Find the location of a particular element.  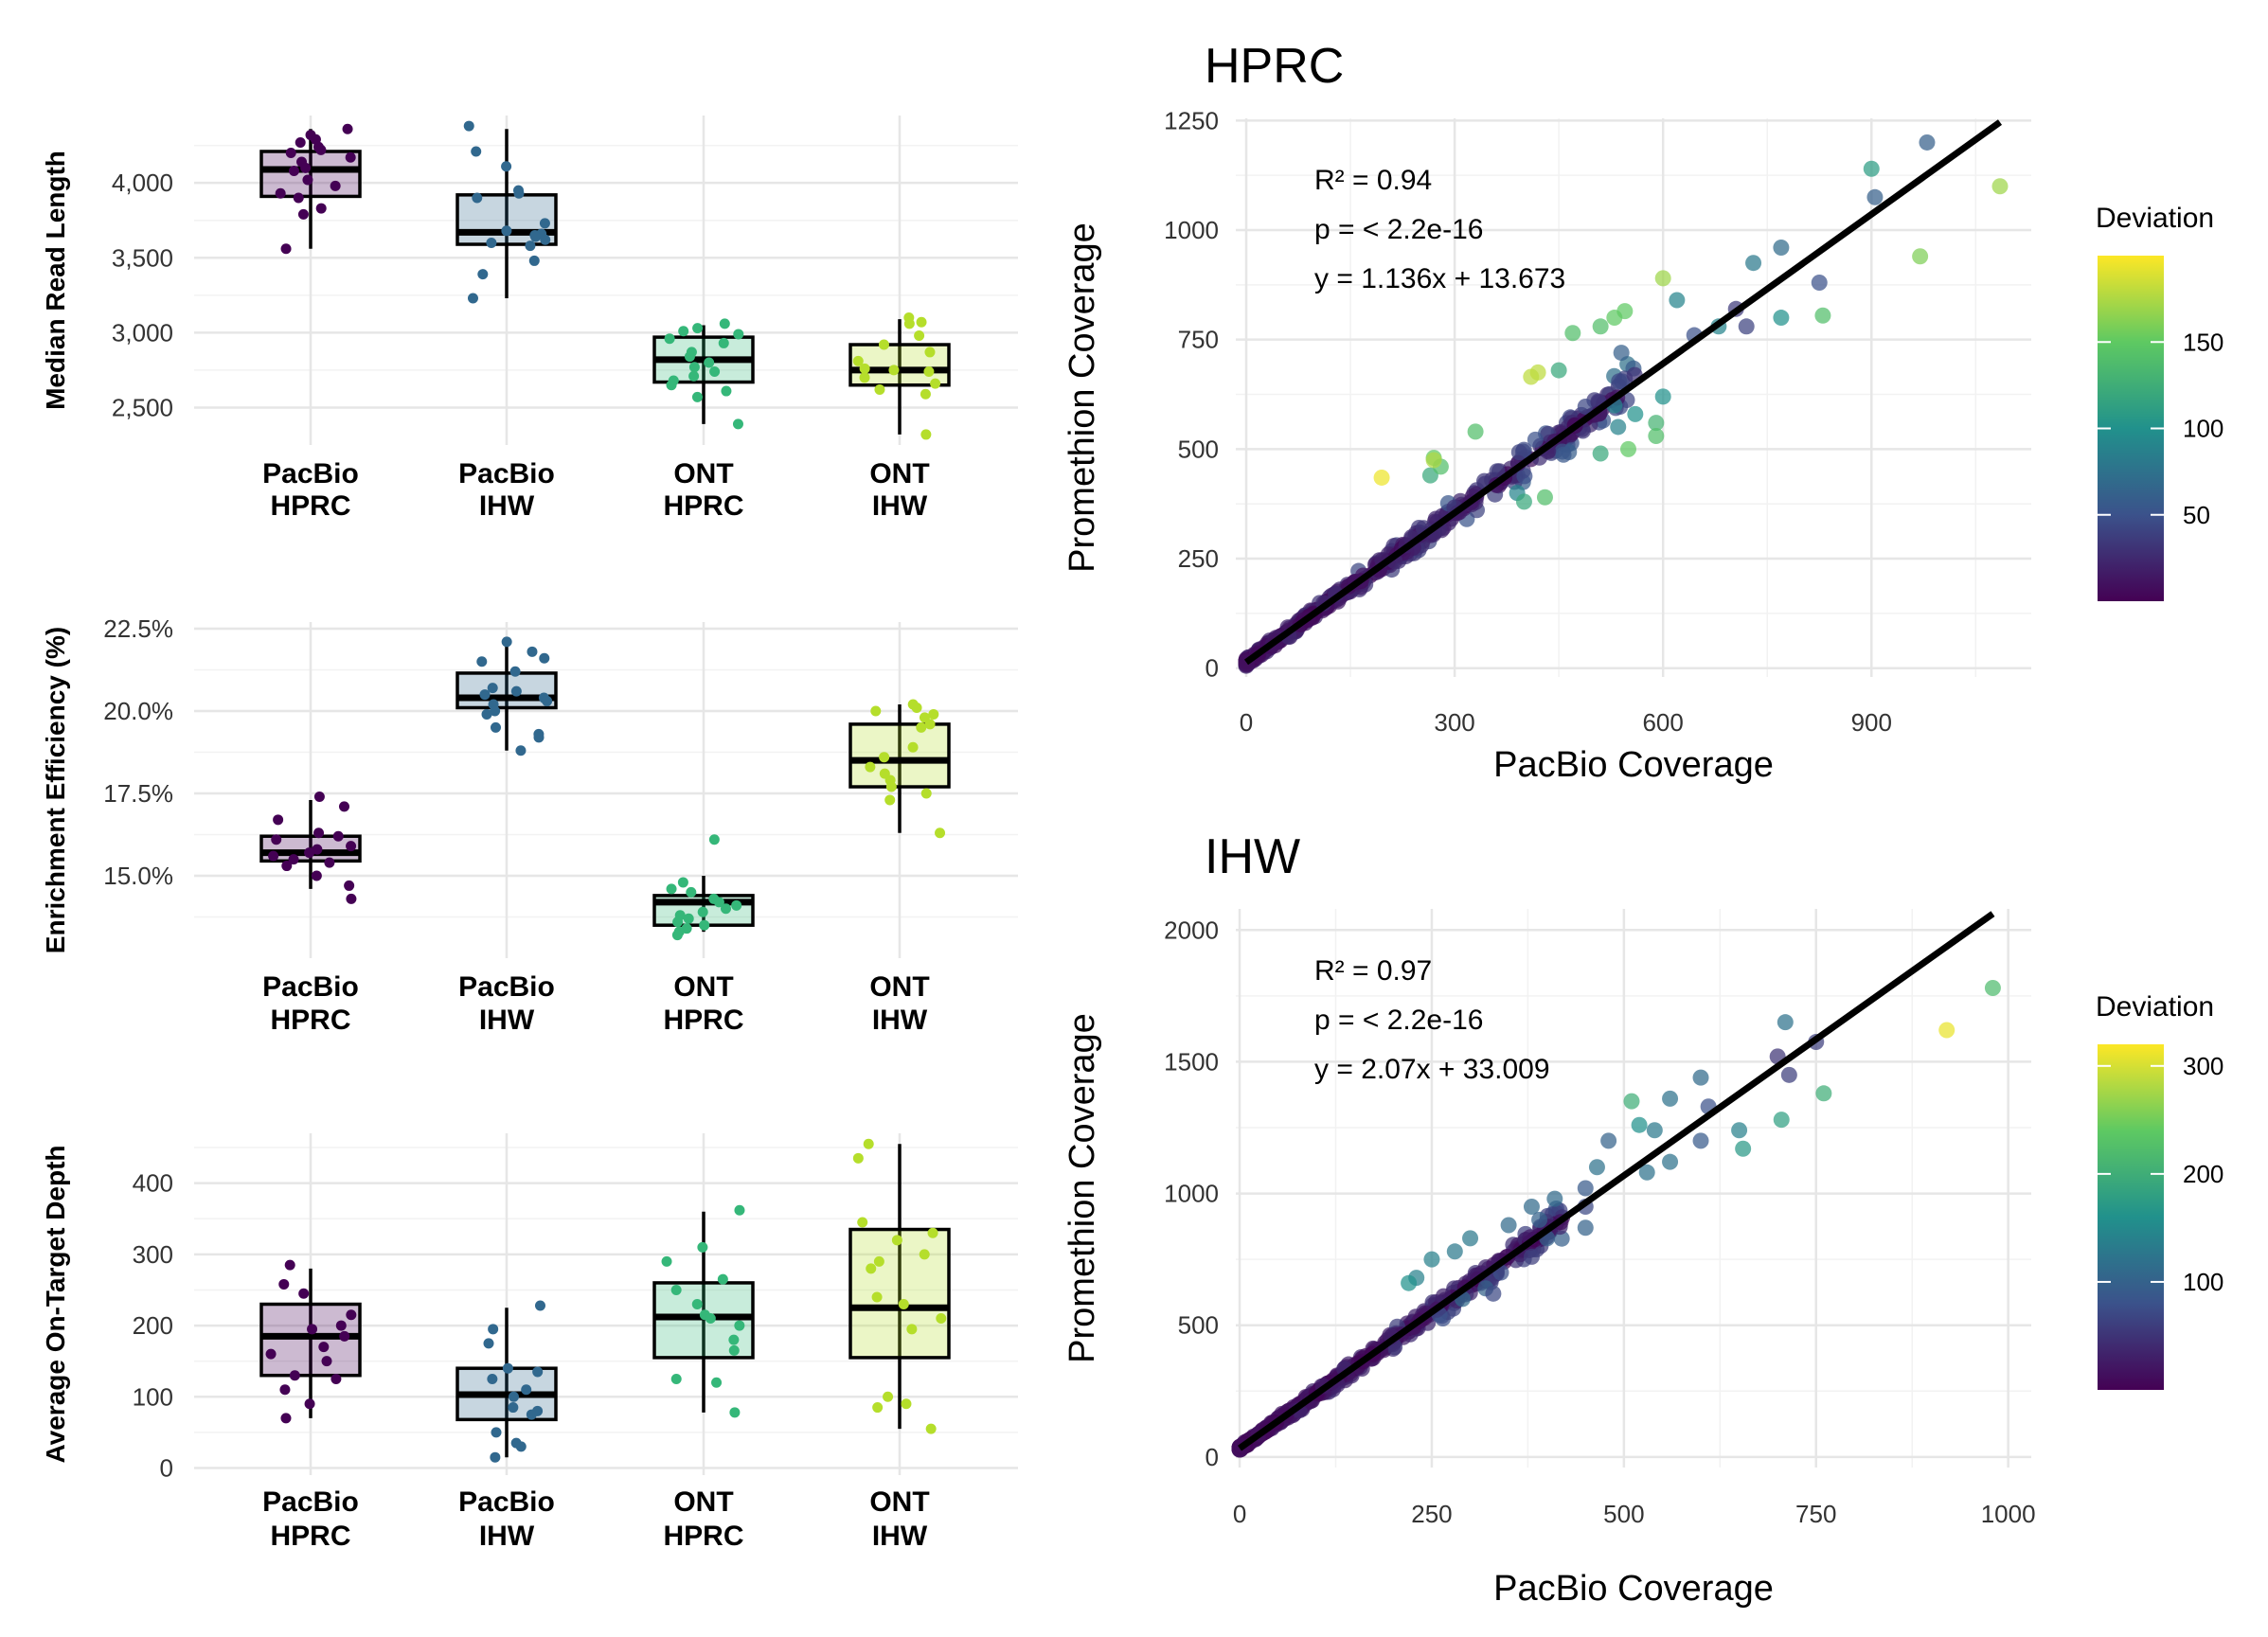

legend-tick-label: 150 is located at coordinates (2203, 342).